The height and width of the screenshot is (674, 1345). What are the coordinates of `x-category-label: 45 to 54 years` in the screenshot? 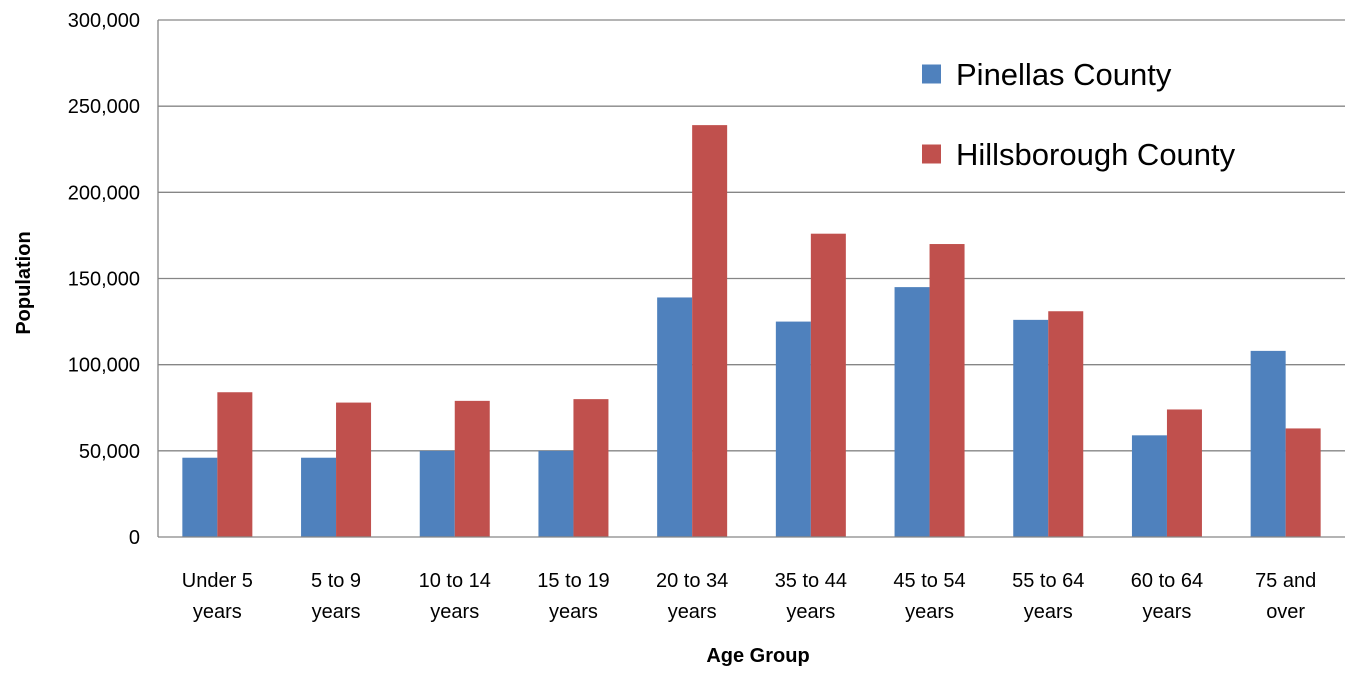 It's located at (929, 596).